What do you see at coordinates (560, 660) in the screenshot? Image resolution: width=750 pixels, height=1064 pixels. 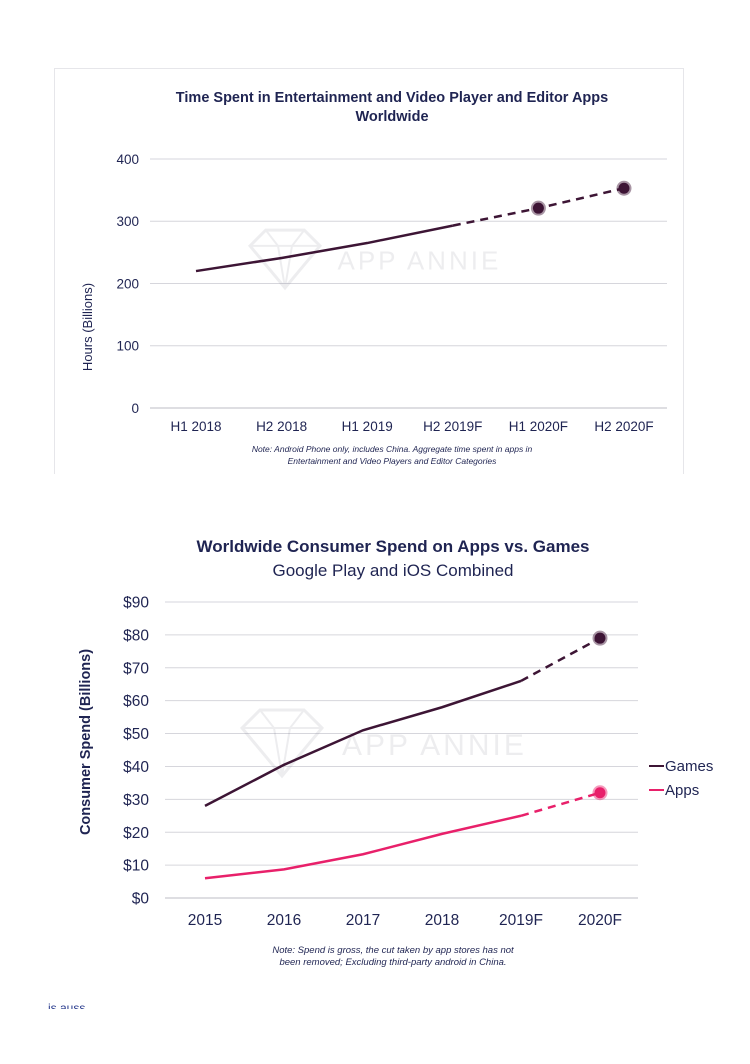 I see `games-forecast-line` at bounding box center [560, 660].